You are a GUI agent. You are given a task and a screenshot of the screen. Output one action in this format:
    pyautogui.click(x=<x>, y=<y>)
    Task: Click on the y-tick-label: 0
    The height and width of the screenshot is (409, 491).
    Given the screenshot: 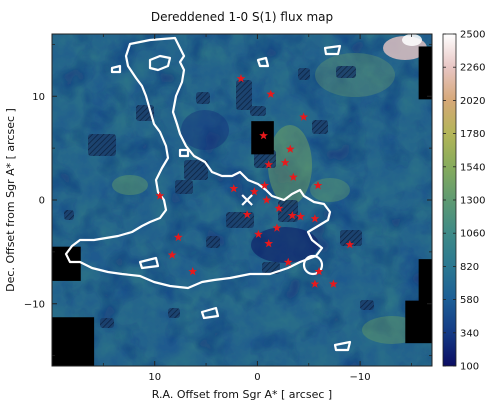 What is the action you would take?
    pyautogui.click(x=42, y=201)
    